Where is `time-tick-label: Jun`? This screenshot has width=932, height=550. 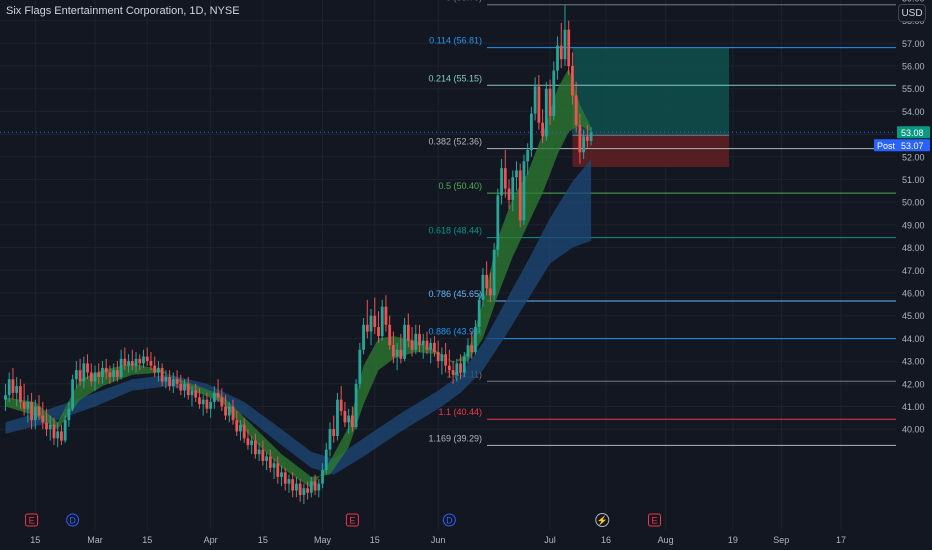 time-tick-label: Jun is located at coordinates (438, 540).